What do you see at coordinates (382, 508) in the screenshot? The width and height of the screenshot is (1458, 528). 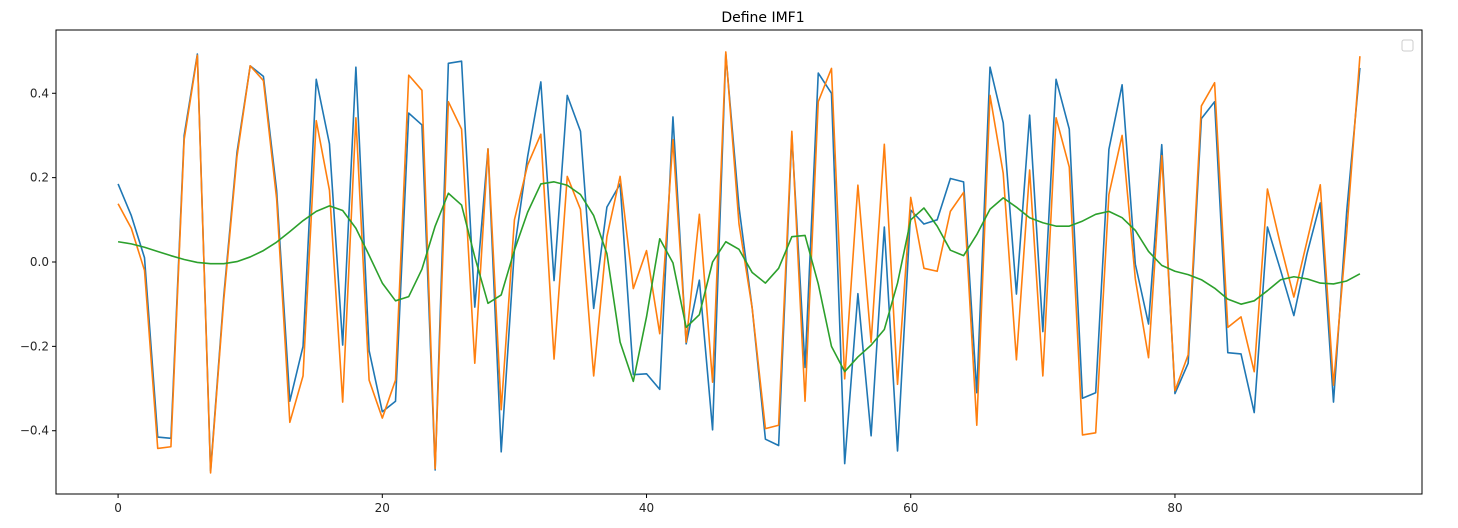 I see `x-tick-label: 20` at bounding box center [382, 508].